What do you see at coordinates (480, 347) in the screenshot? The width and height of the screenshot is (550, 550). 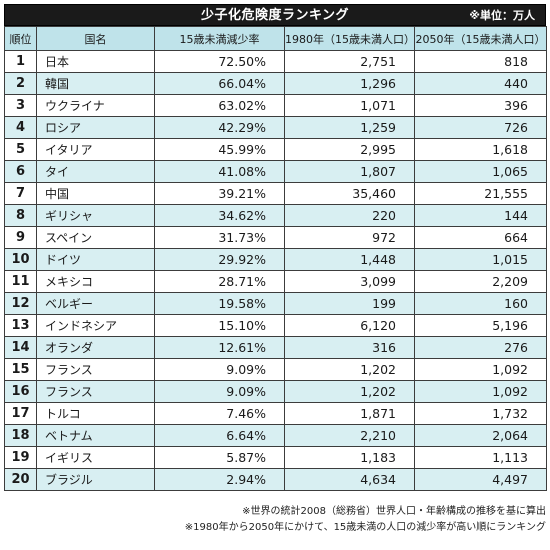 I see `cell-2050: 276` at bounding box center [480, 347].